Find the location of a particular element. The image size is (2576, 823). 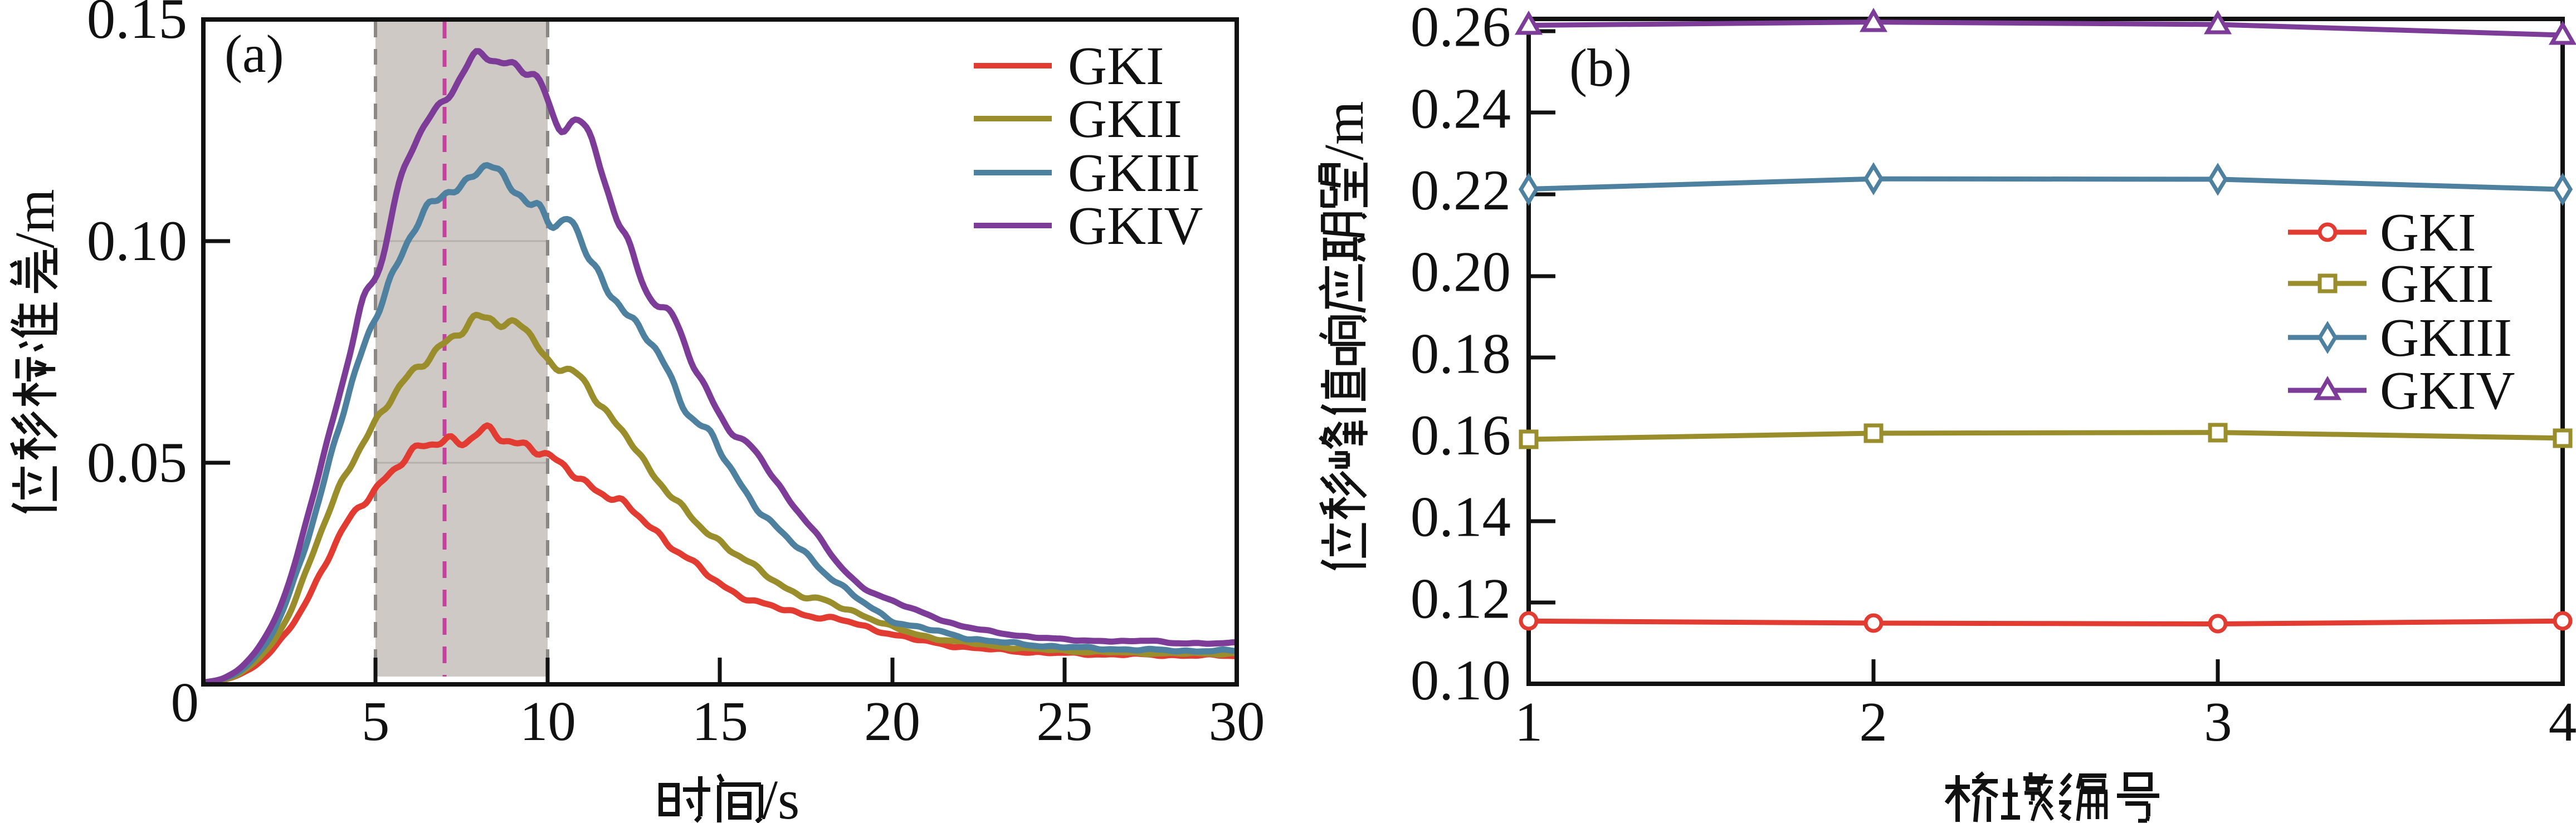

svg-text: 20 is located at coordinates (892, 721).